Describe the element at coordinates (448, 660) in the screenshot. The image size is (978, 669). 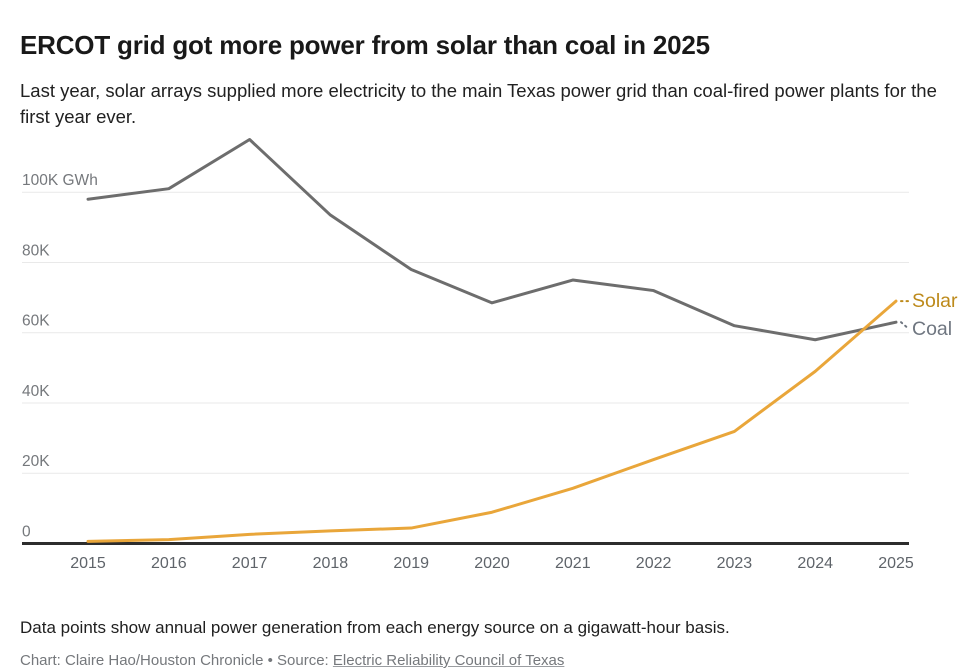
I see `source-link: Electric Reliability Council of Texas` at that location.